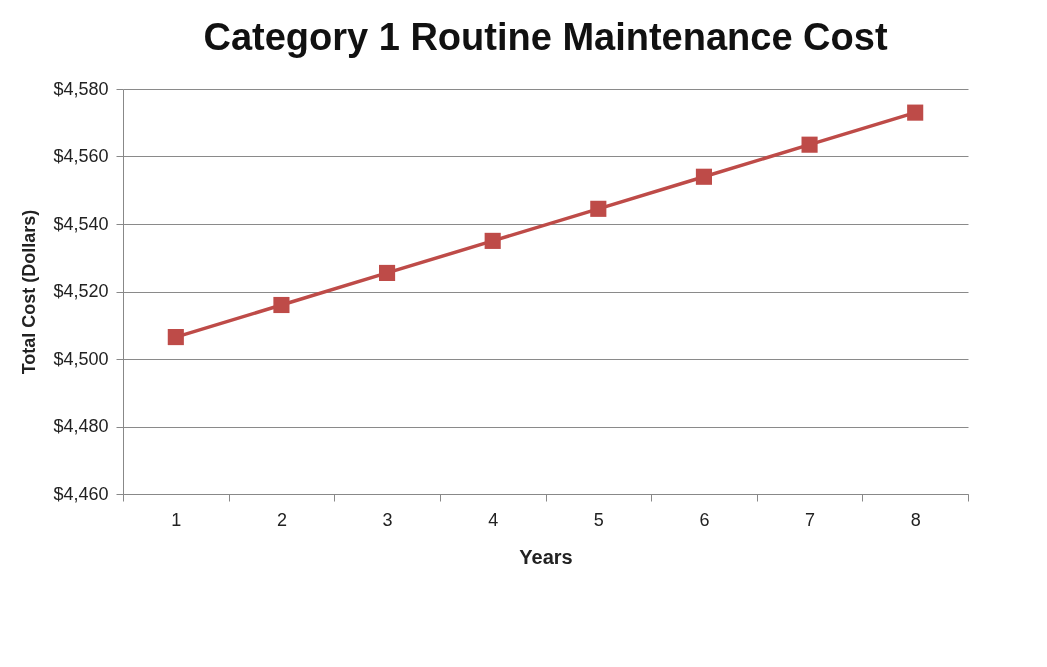 The height and width of the screenshot is (667, 1047). Describe the element at coordinates (598, 519) in the screenshot. I see `x-tick-label: 5` at that location.